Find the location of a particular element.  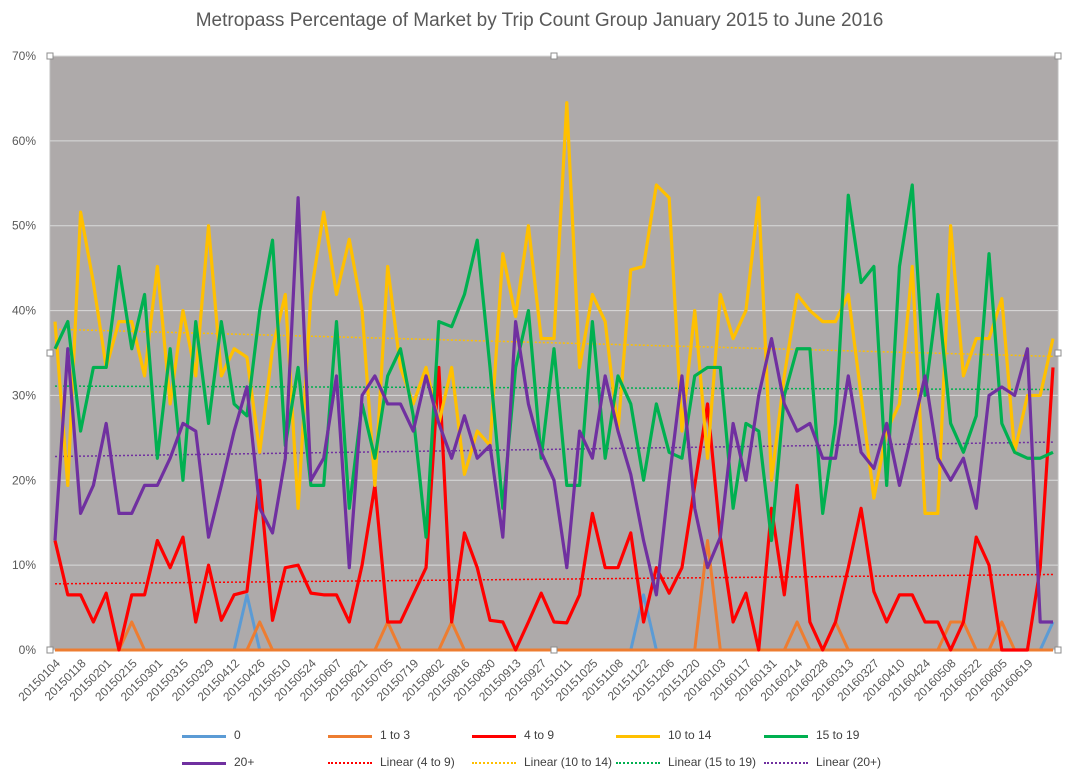

legend-label: 10 to 14 is located at coordinates (690, 735).